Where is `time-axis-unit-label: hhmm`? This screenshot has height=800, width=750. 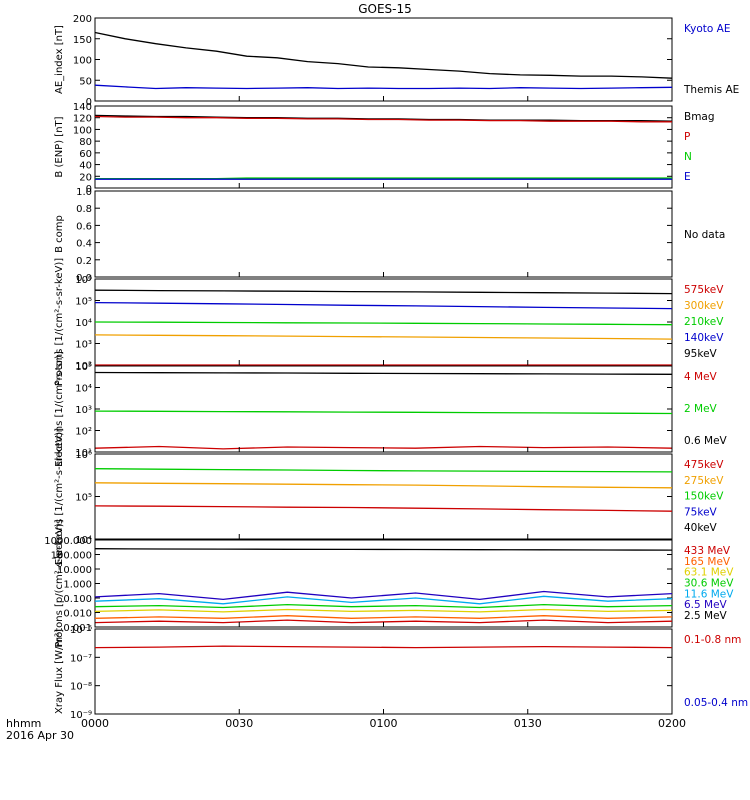 time-axis-unit-label: hhmm is located at coordinates (23, 723).